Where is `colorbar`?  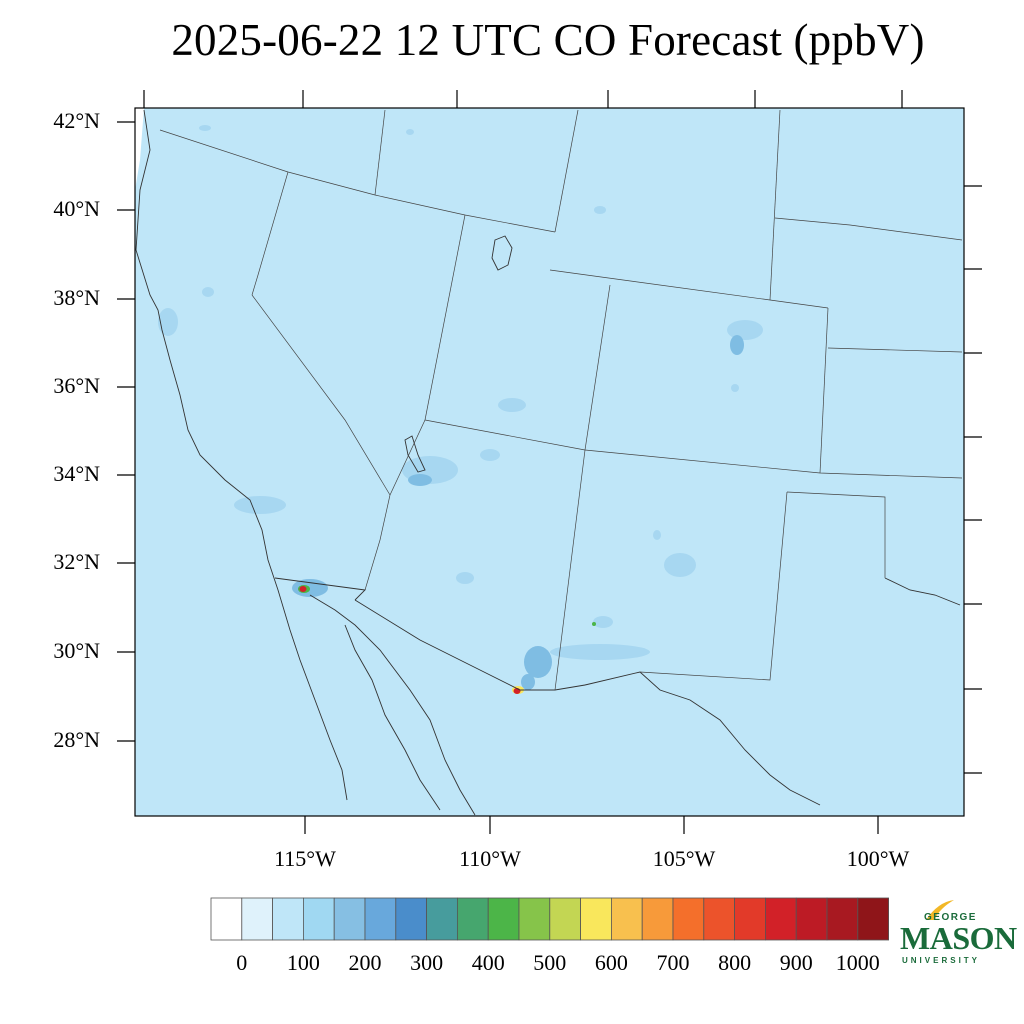 colorbar is located at coordinates (549, 919).